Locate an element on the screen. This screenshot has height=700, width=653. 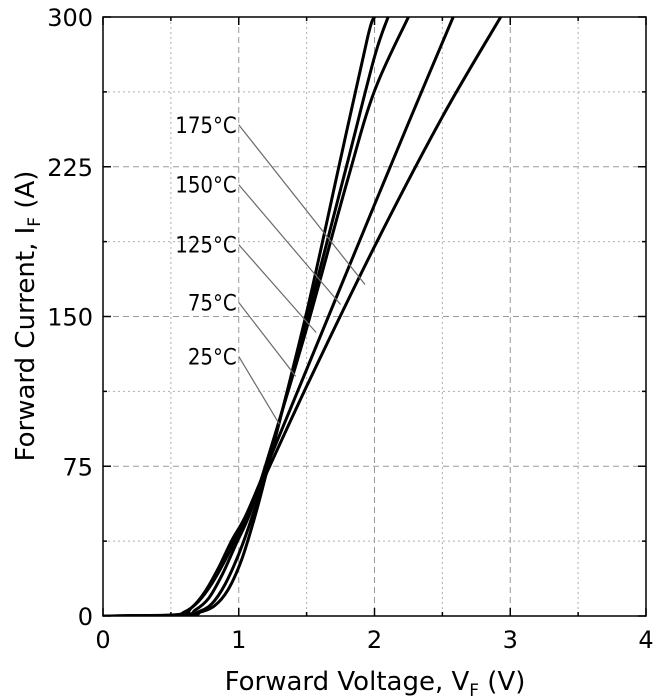
y-tick-label: 300 is located at coordinates (70, 18).